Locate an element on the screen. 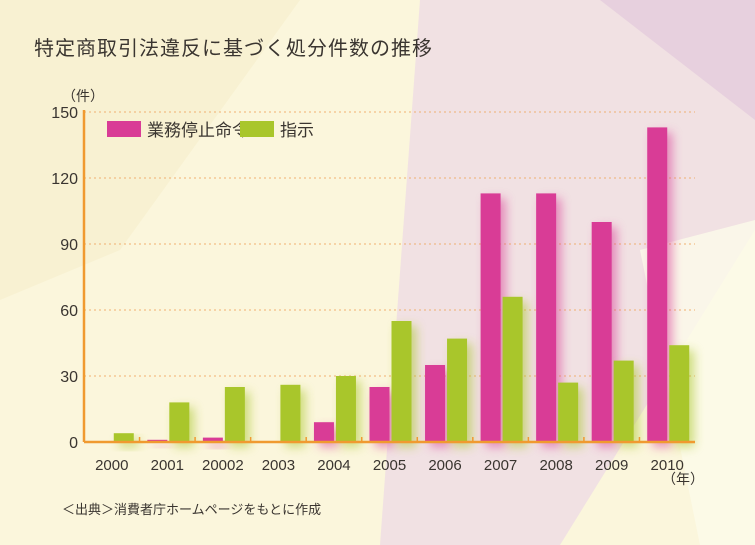  x-tick-label: 2008 is located at coordinates (555, 465).